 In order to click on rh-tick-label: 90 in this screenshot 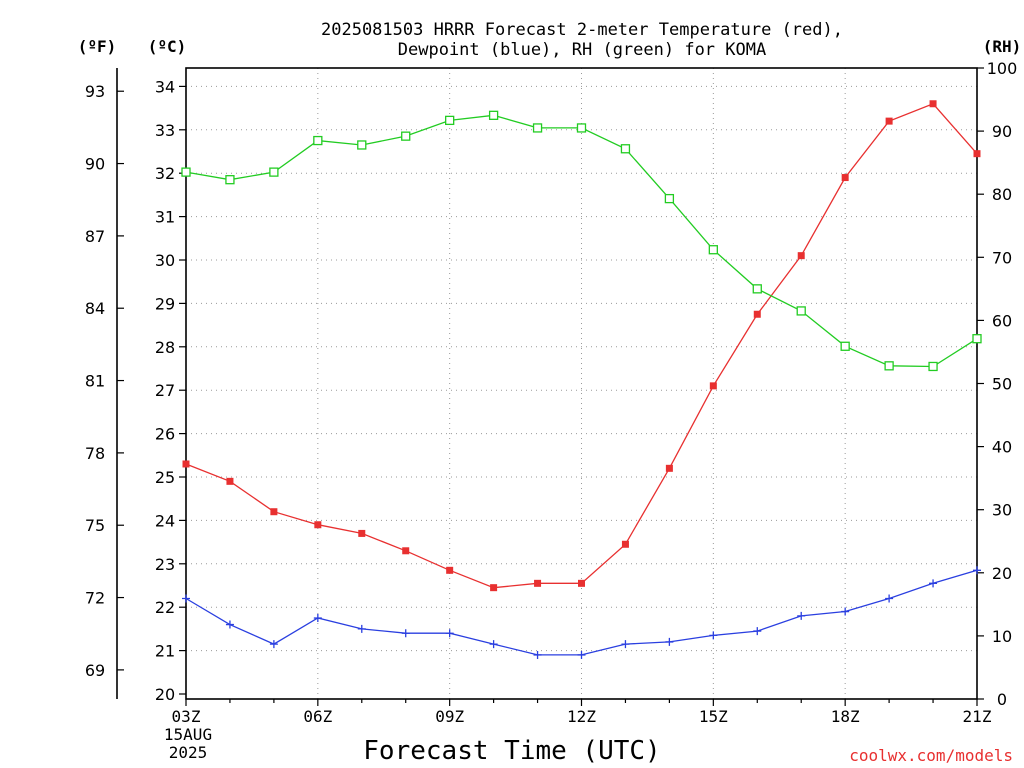, I will do `click(1002, 131)`.